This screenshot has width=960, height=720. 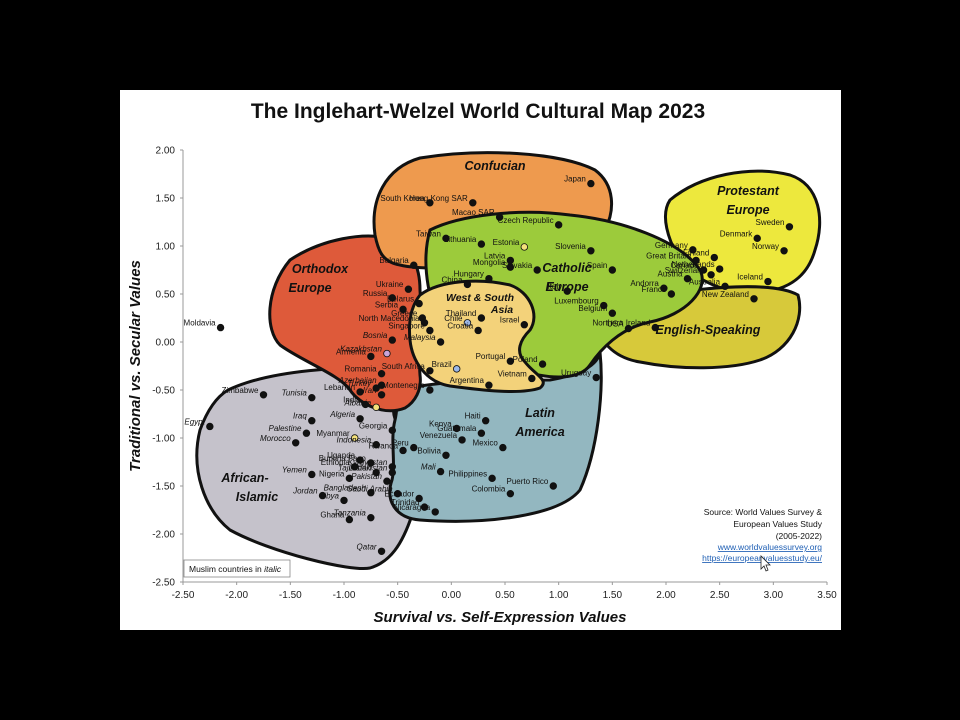 I want to click on country-label: Mali, so click(x=428, y=467).